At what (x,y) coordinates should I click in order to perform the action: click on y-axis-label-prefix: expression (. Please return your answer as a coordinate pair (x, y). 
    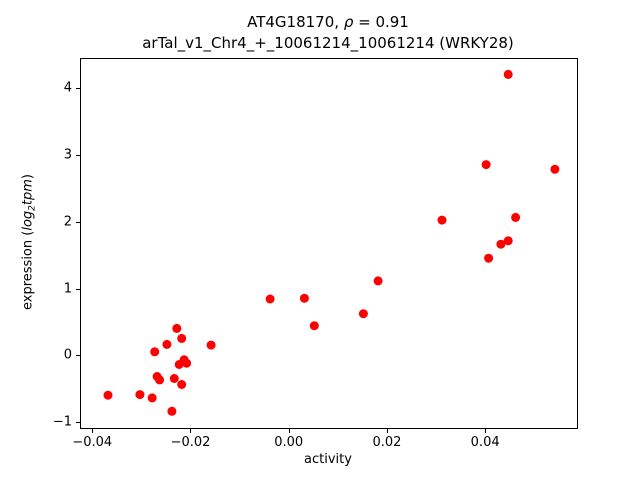
    Looking at the image, I should click on (28, 270).